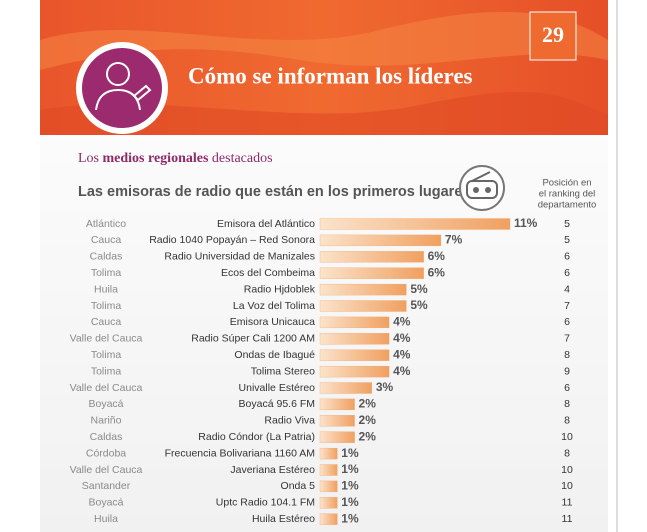  I want to click on station-label: Tolima Stereo, so click(283, 371).